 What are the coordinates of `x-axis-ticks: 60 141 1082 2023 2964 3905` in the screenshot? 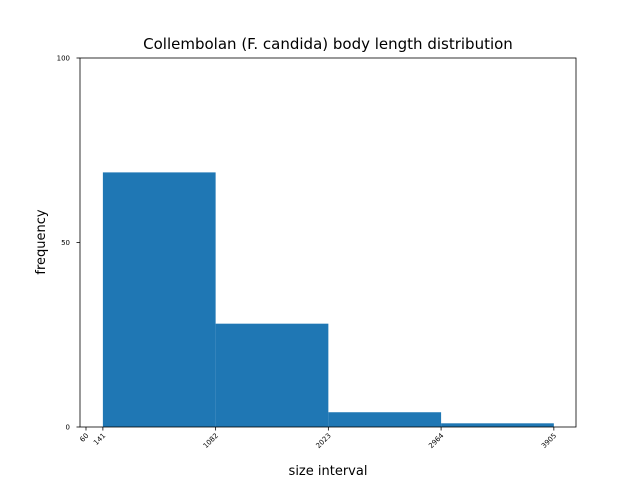 It's located at (318, 438).